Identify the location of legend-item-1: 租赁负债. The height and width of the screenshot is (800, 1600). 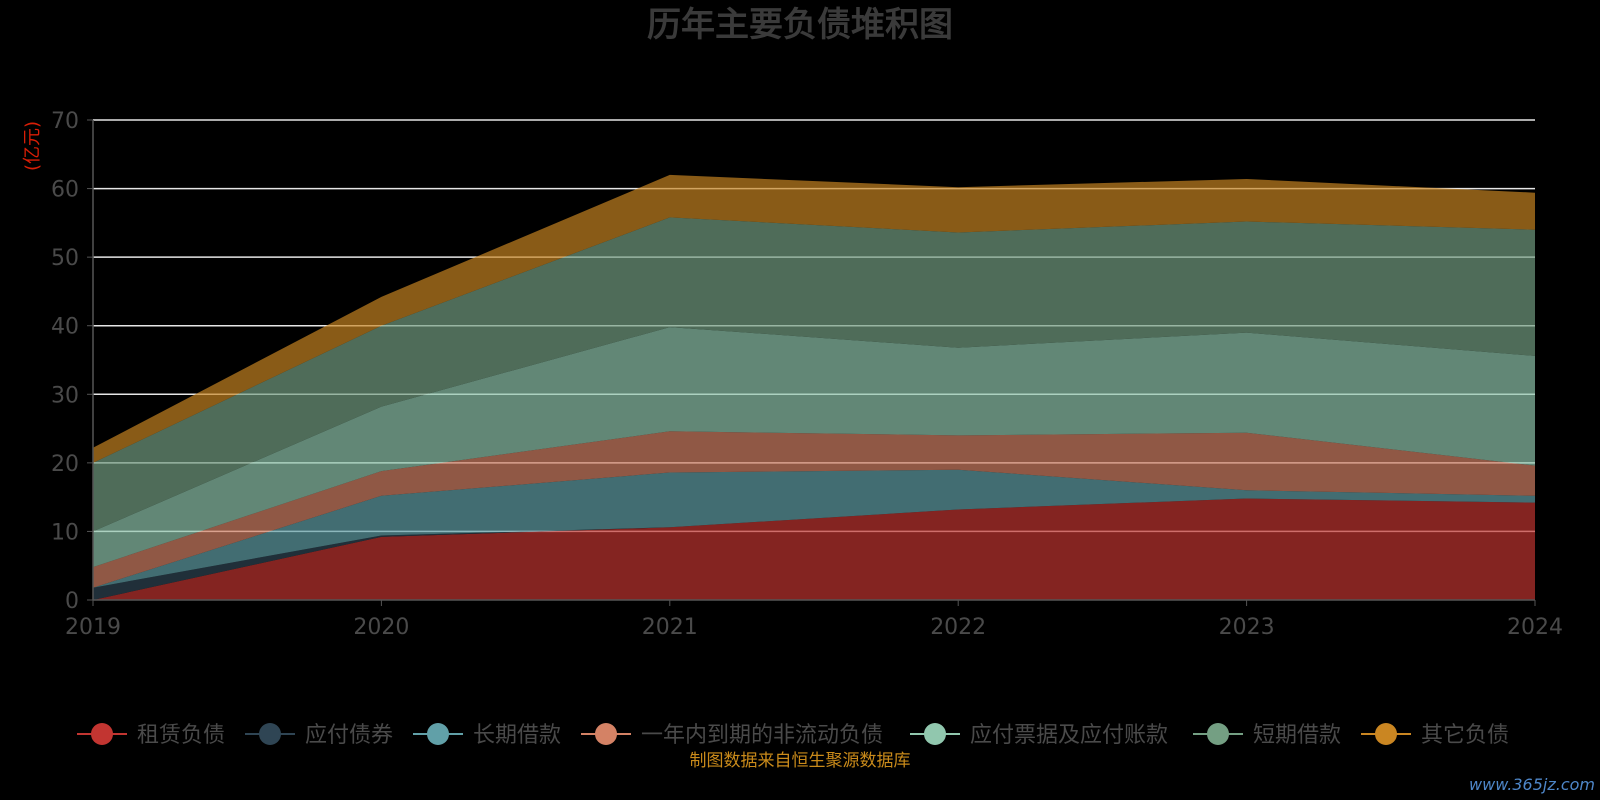
(151, 735).